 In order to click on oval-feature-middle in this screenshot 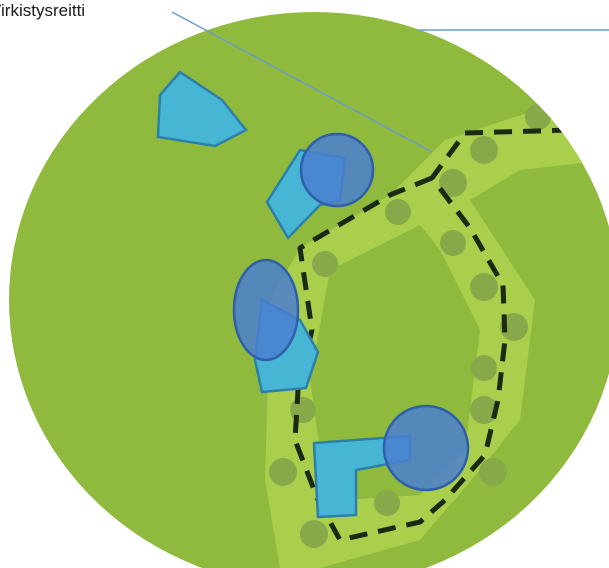, I will do `click(266, 310)`.